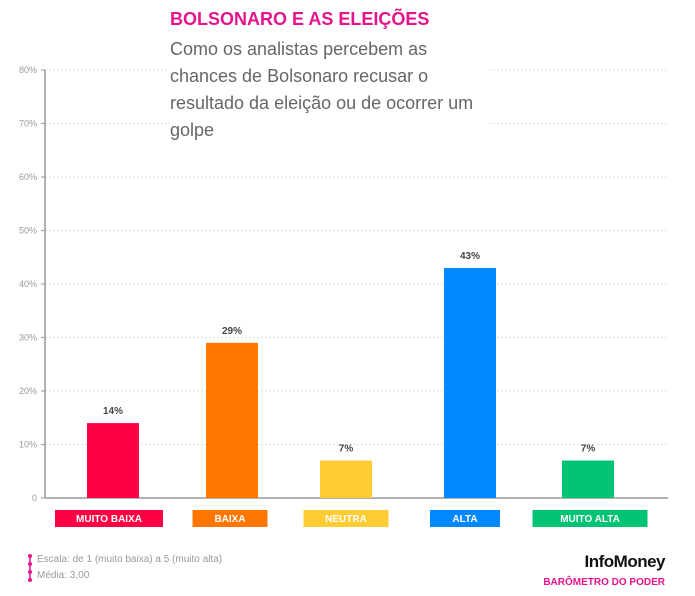  I want to click on mean-note: Média: 3,00, so click(63, 575).